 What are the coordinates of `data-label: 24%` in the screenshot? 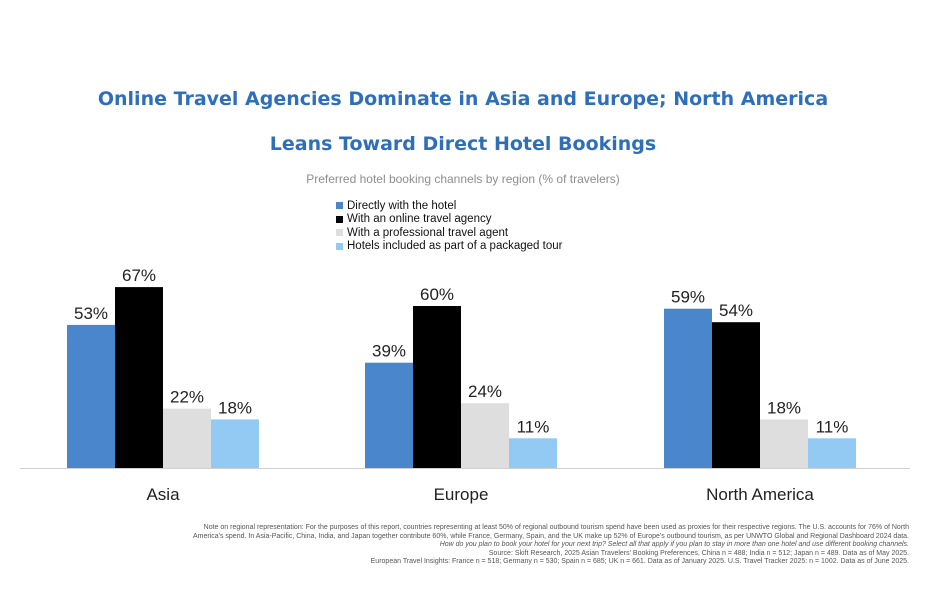 It's located at (485, 391).